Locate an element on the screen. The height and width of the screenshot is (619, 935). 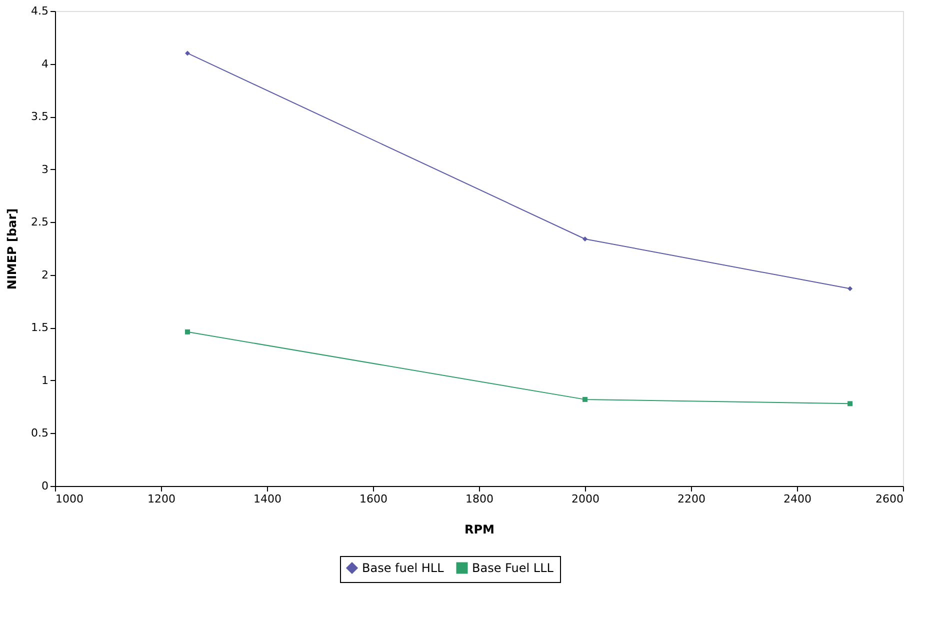
x-tick-label: 2400 is located at coordinates (798, 499).